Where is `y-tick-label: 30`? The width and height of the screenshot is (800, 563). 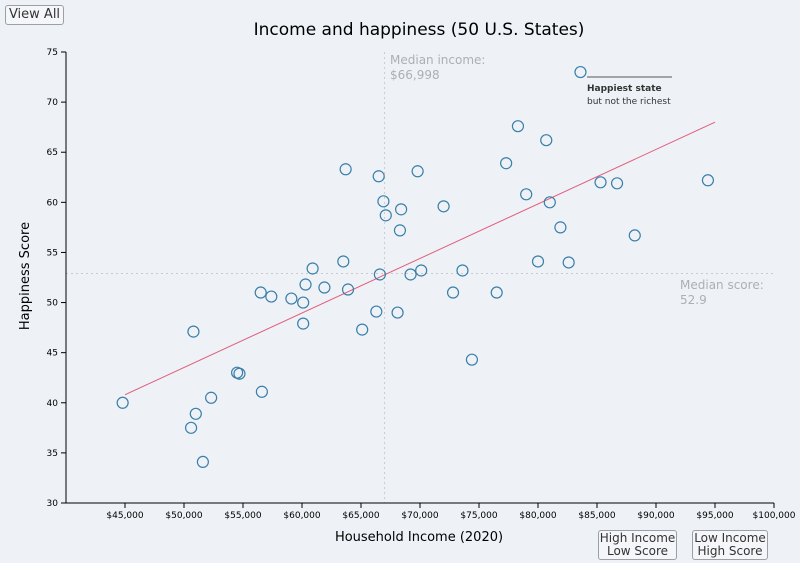
y-tick-label: 30 is located at coordinates (53, 504).